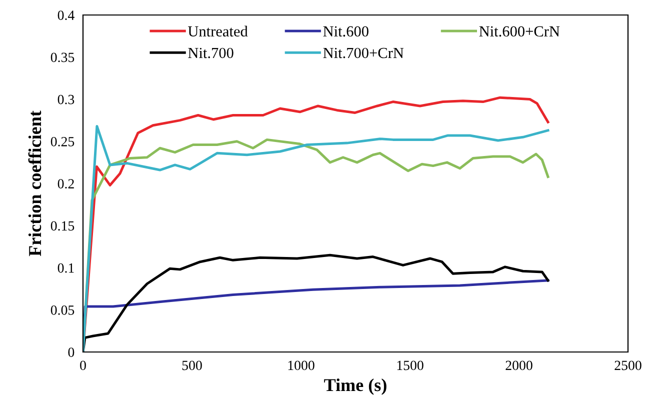 This screenshot has width=649, height=408. Describe the element at coordinates (192, 365) in the screenshot. I see `x-tick-label: 500` at that location.